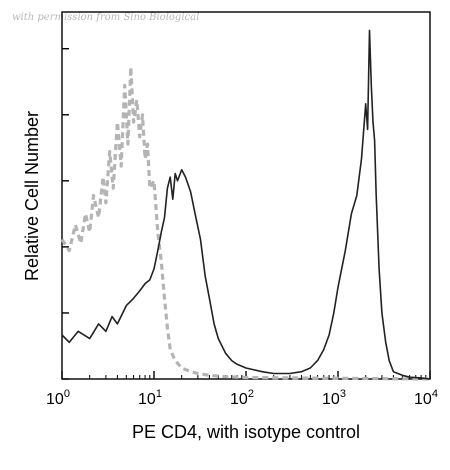 This screenshot has width=450, height=470. What do you see at coordinates (65, 214) in the screenshot?
I see `y-axis-ticks` at bounding box center [65, 214].